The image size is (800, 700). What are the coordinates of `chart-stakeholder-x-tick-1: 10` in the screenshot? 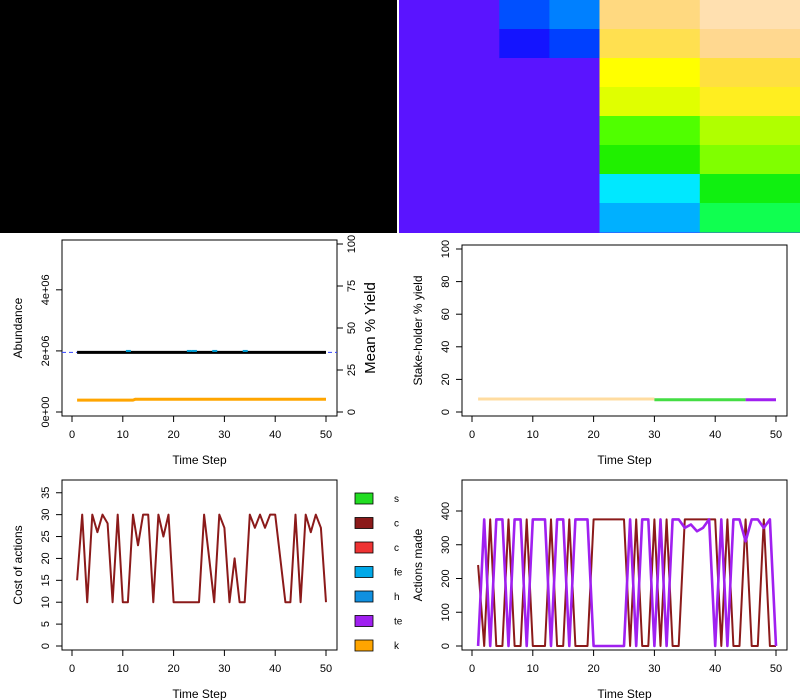 It's located at (533, 435).